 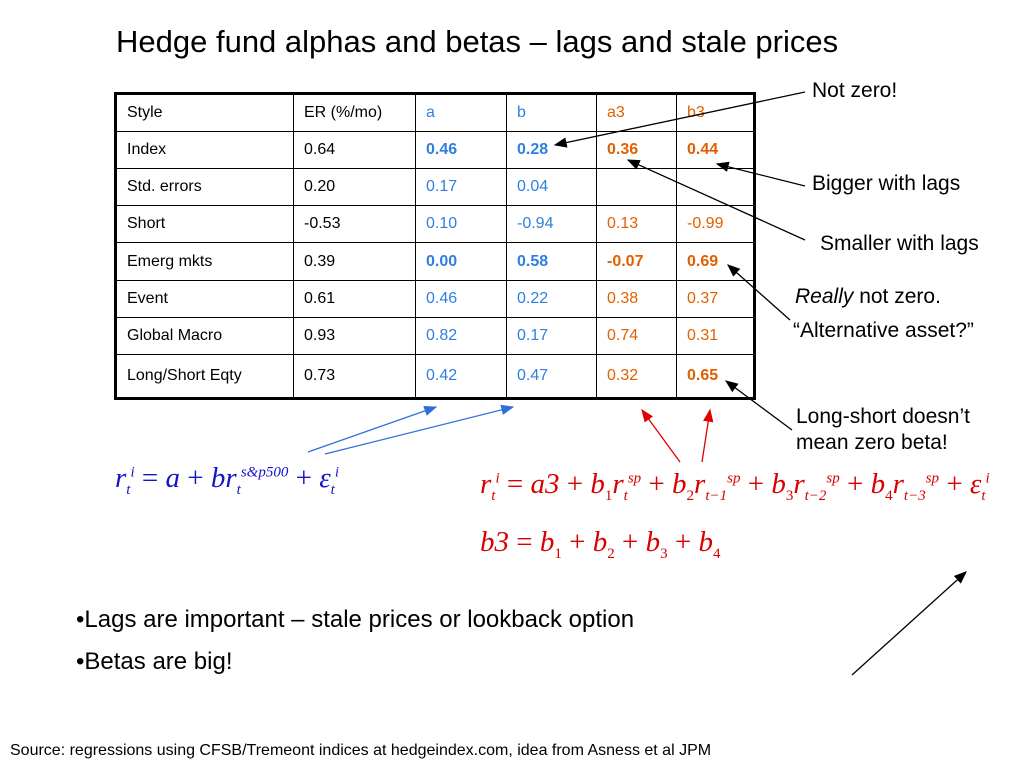 I want to click on cell-er: 0.20, so click(x=354, y=187).